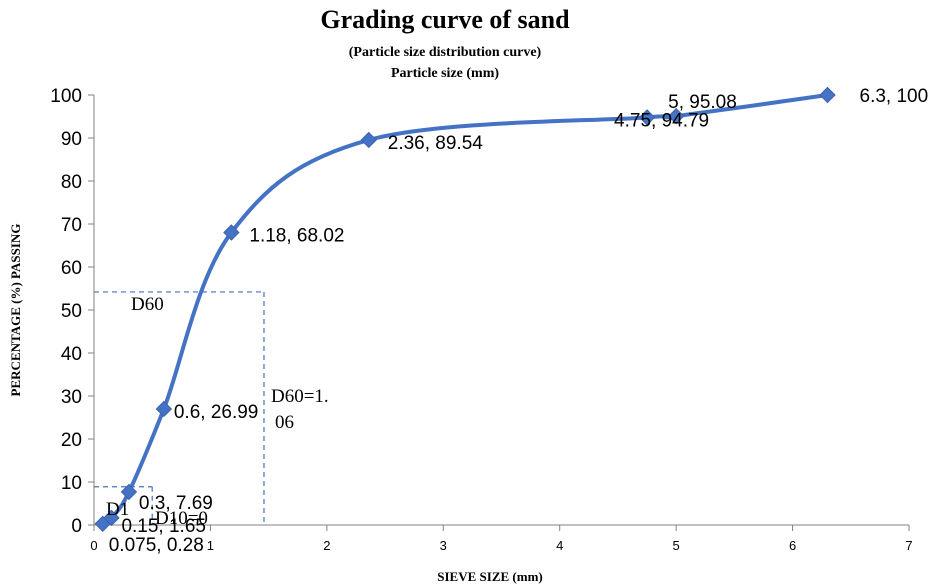 The width and height of the screenshot is (940, 587). I want to click on data-label: 2.36, 89.54, so click(436, 143).